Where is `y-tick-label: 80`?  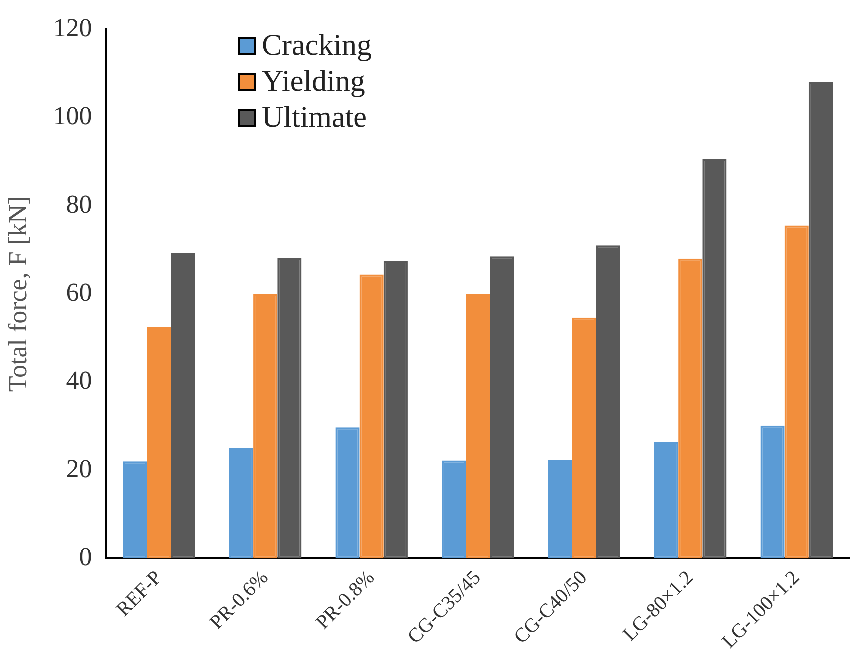 y-tick-label: 80 is located at coordinates (79, 204).